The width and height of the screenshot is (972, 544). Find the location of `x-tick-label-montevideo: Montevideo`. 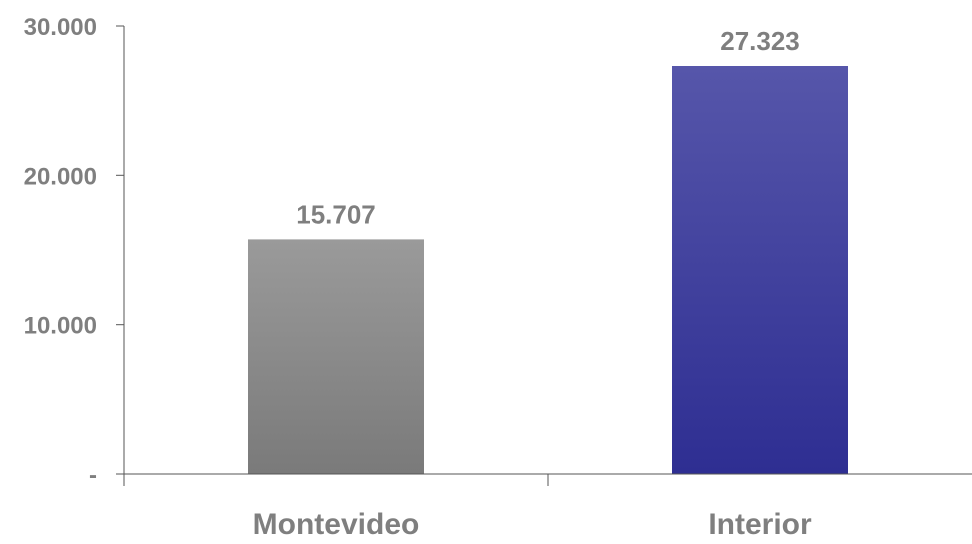

x-tick-label-montevideo: Montevideo is located at coordinates (336, 523).